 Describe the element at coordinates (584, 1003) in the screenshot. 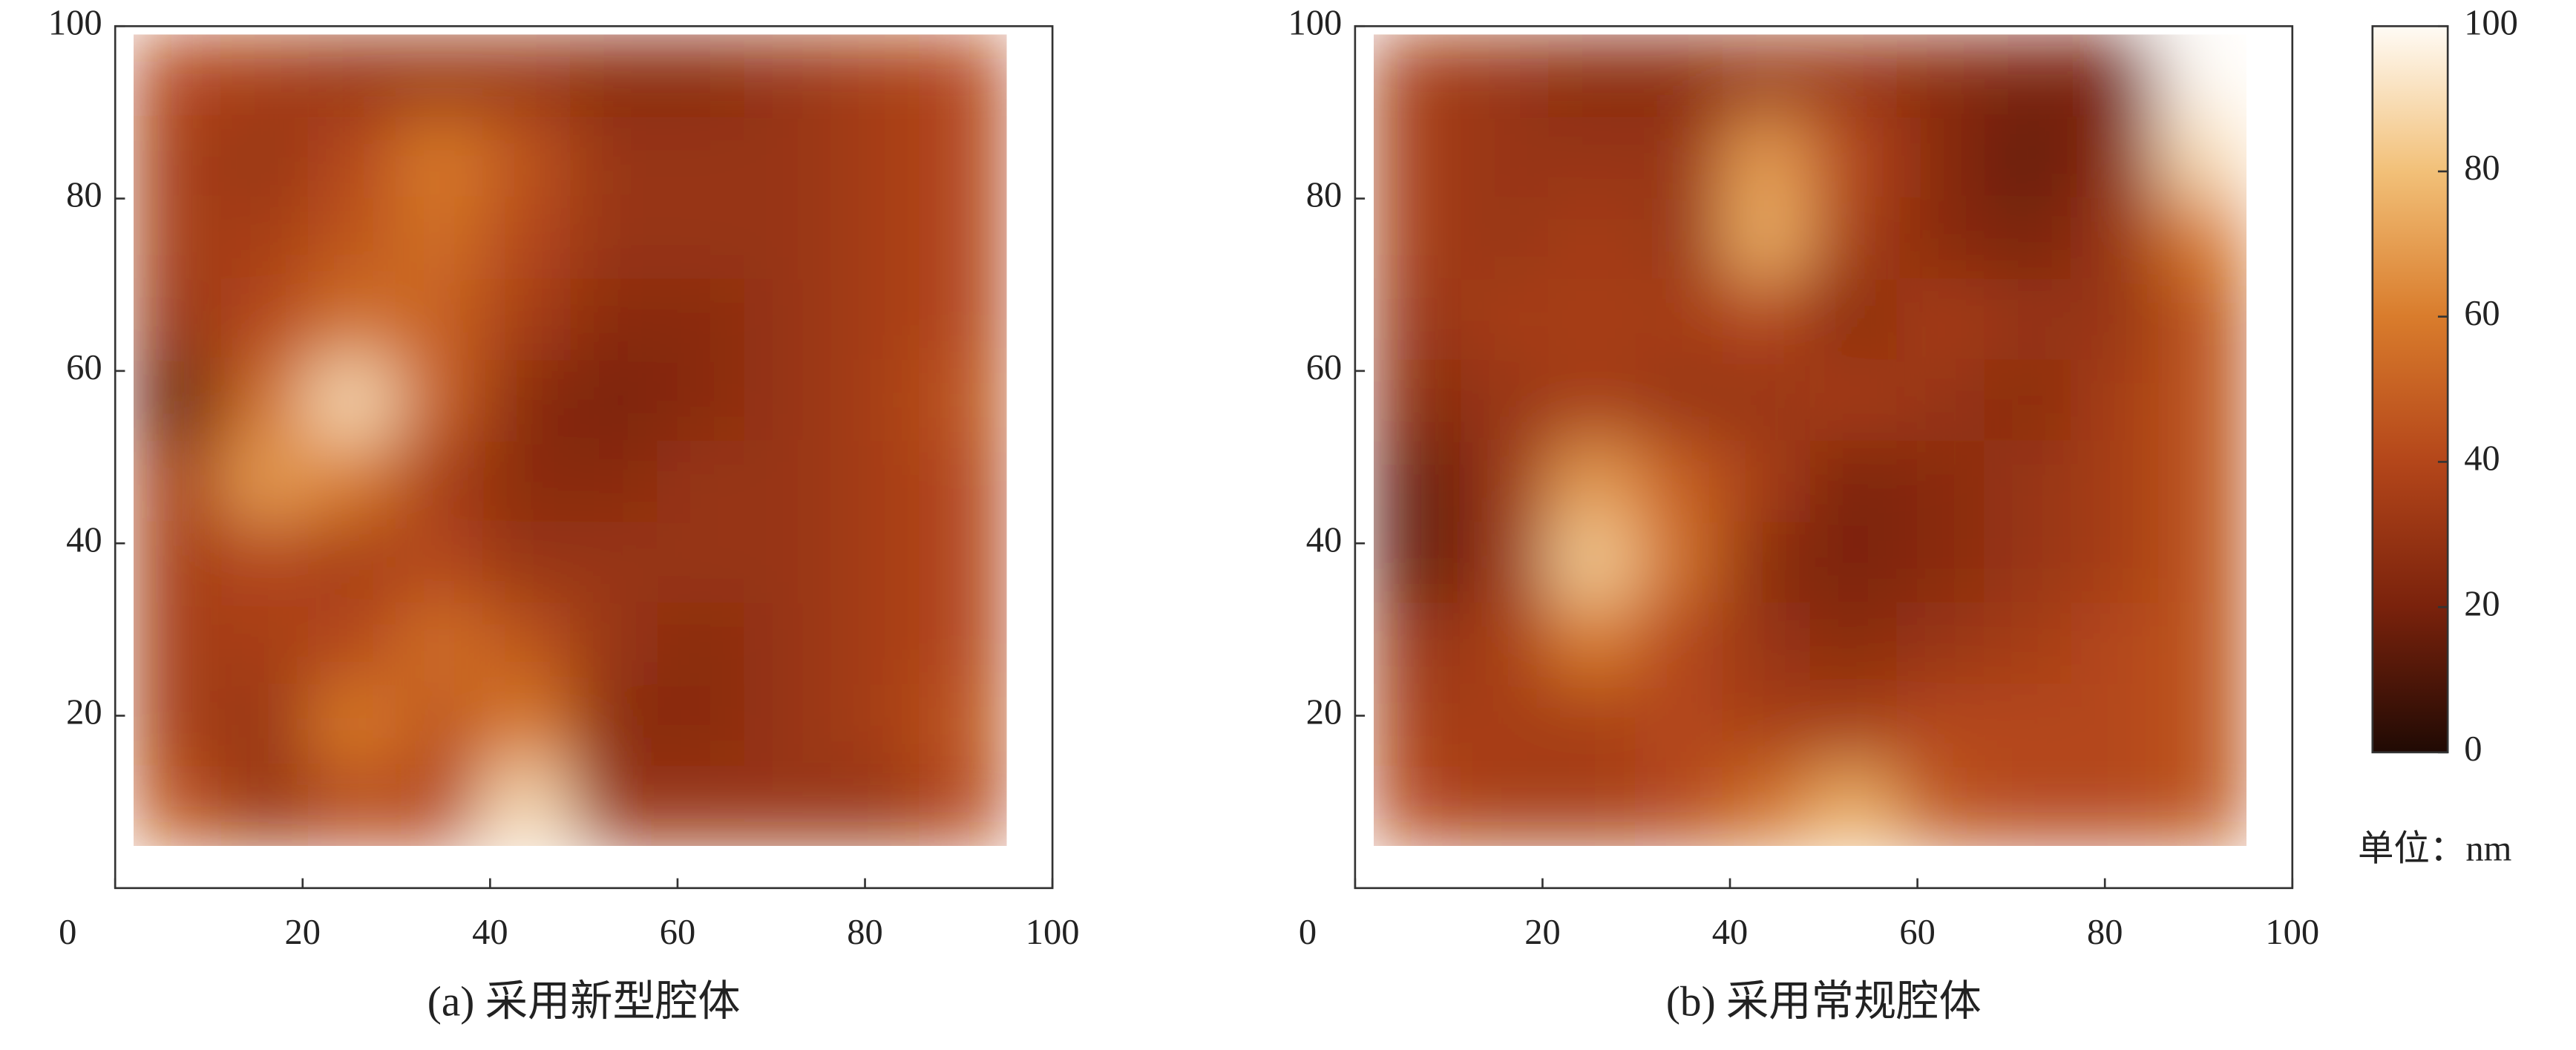

I see `caption: (a) 采用新型腔体` at that location.